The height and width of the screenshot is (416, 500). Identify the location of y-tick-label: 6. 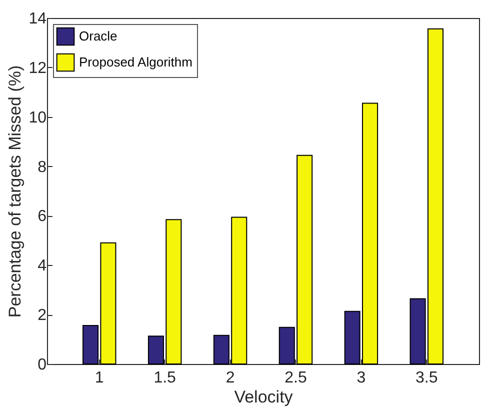
(42, 217).